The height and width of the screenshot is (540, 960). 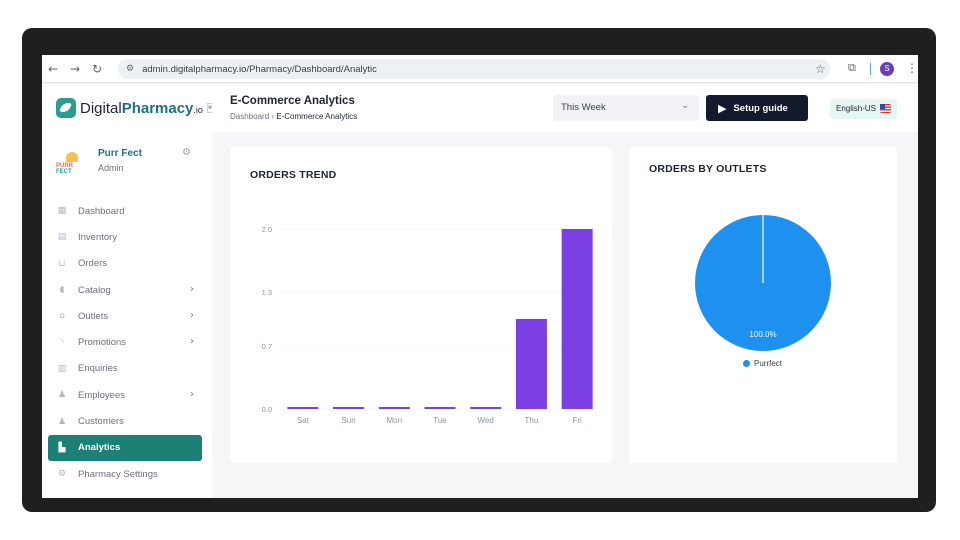 What do you see at coordinates (120, 153) in the screenshot?
I see `store-name: Purr Fect` at bounding box center [120, 153].